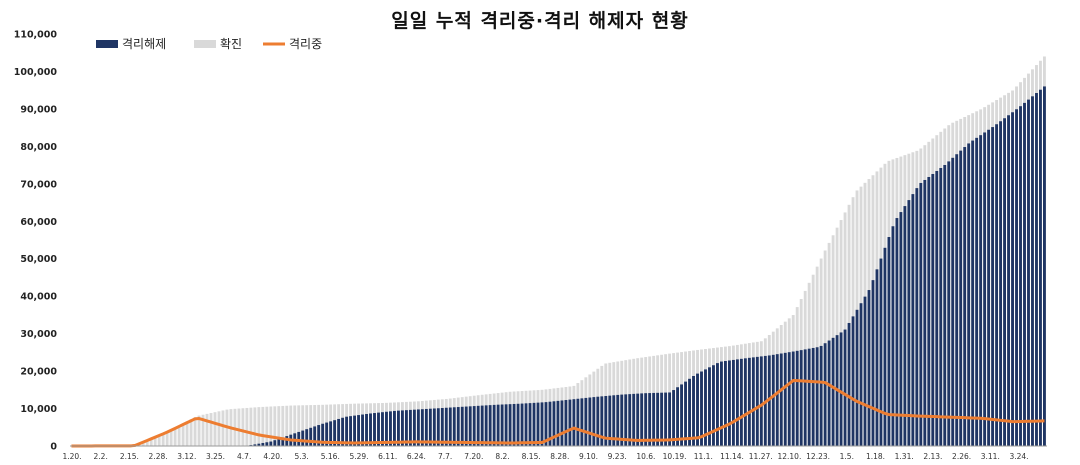  Describe the element at coordinates (990, 456) in the screenshot. I see `x-tick-label: 3.11.` at that location.